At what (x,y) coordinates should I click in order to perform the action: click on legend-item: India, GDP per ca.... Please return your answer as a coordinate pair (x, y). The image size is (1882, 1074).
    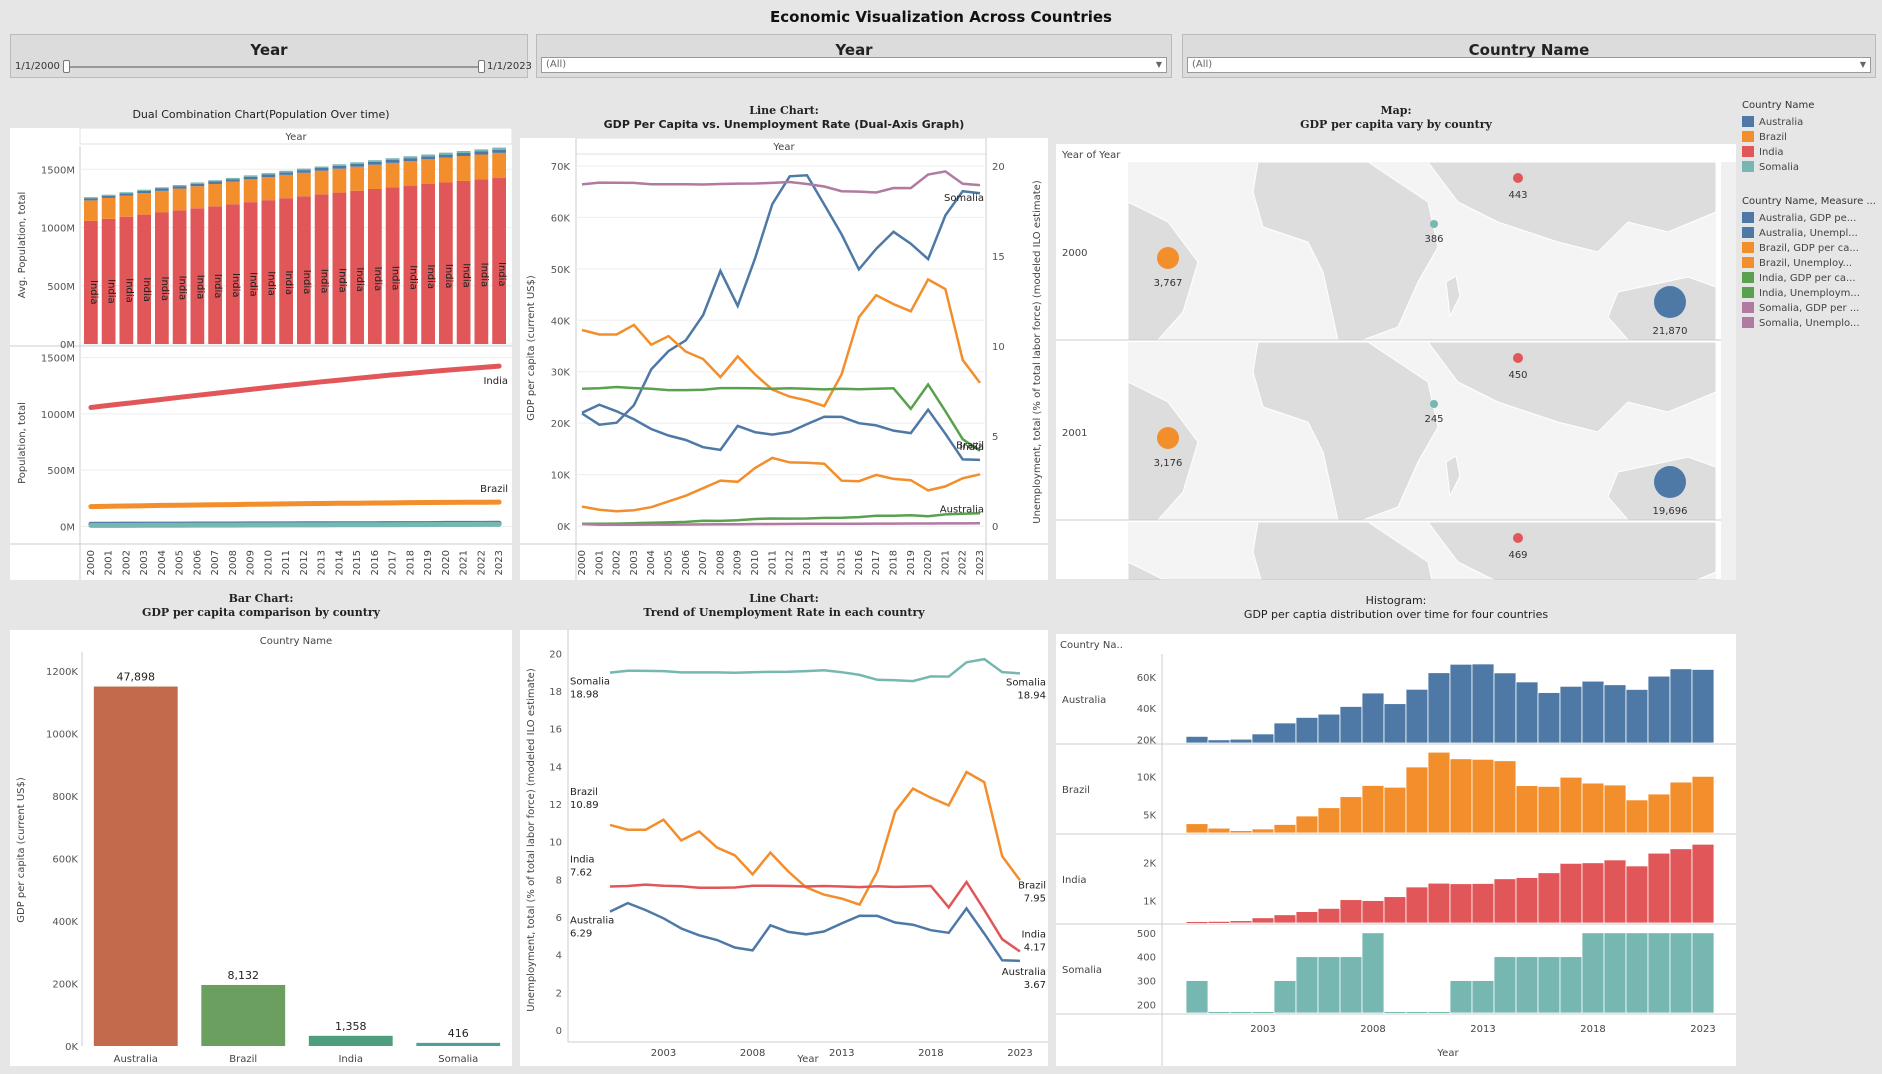
    Looking at the image, I should click on (1799, 278).